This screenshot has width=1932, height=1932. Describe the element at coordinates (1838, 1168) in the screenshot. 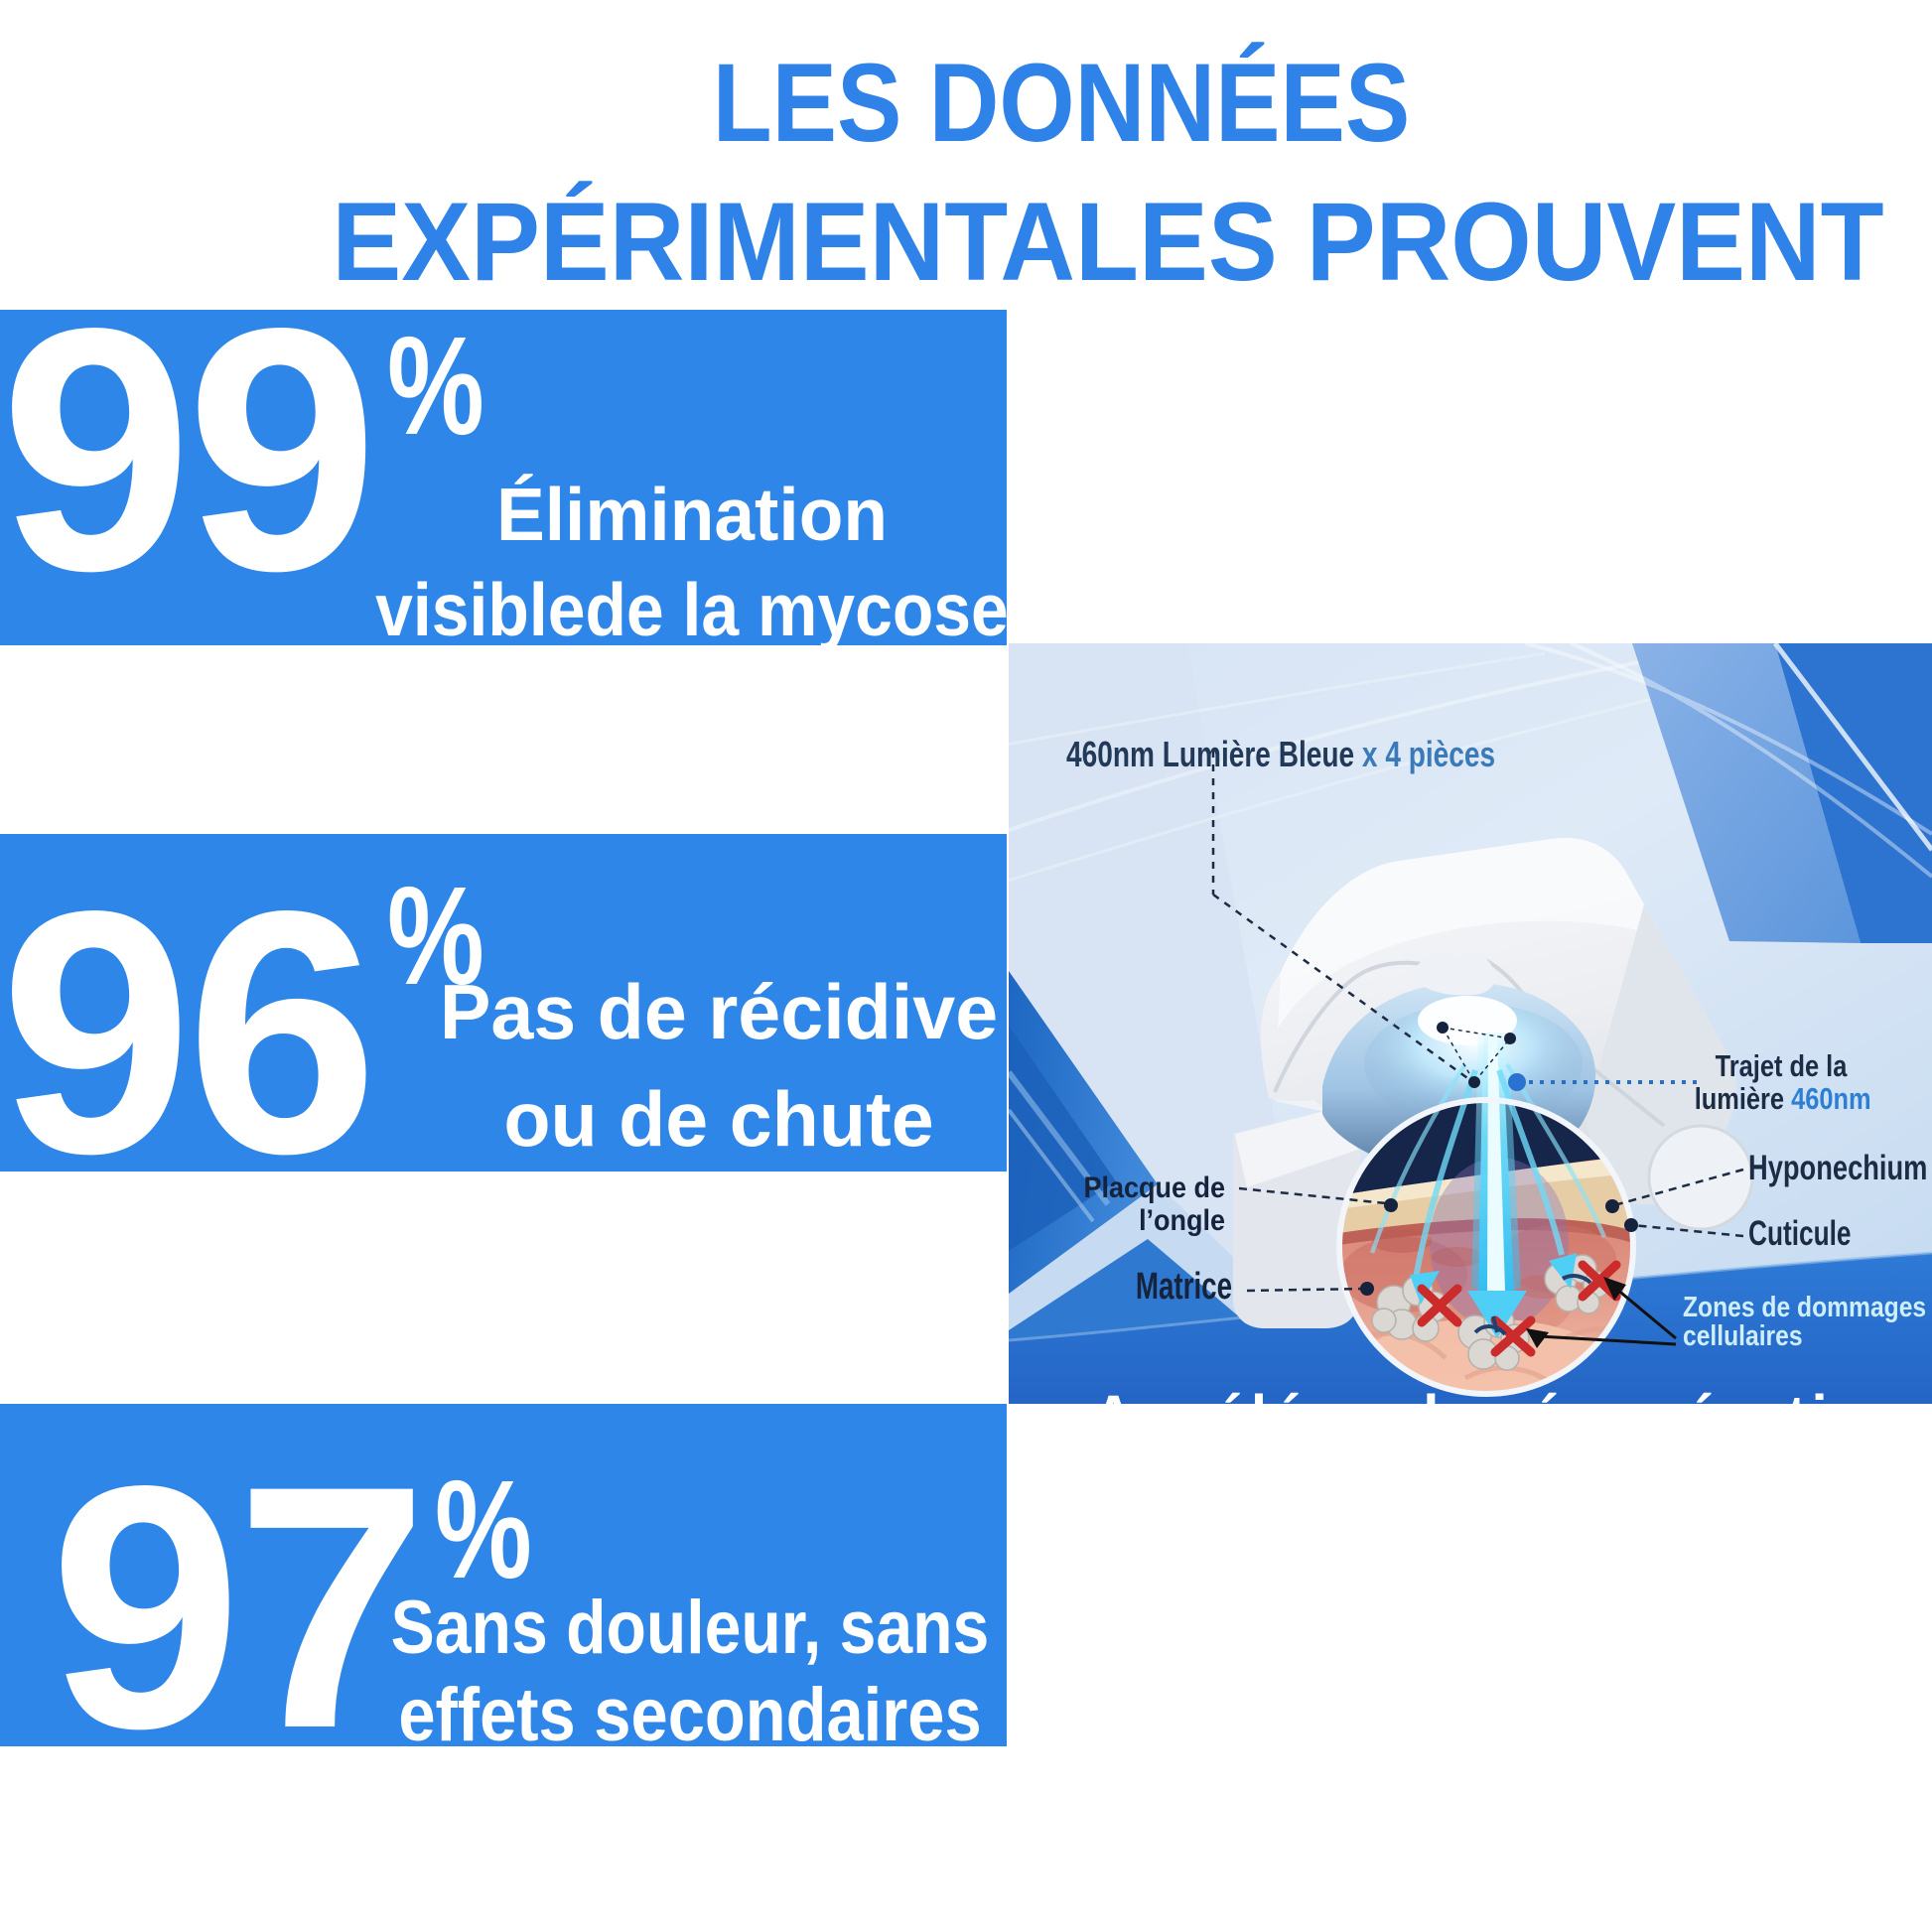

I see `svg-text: Hyponechium` at that location.